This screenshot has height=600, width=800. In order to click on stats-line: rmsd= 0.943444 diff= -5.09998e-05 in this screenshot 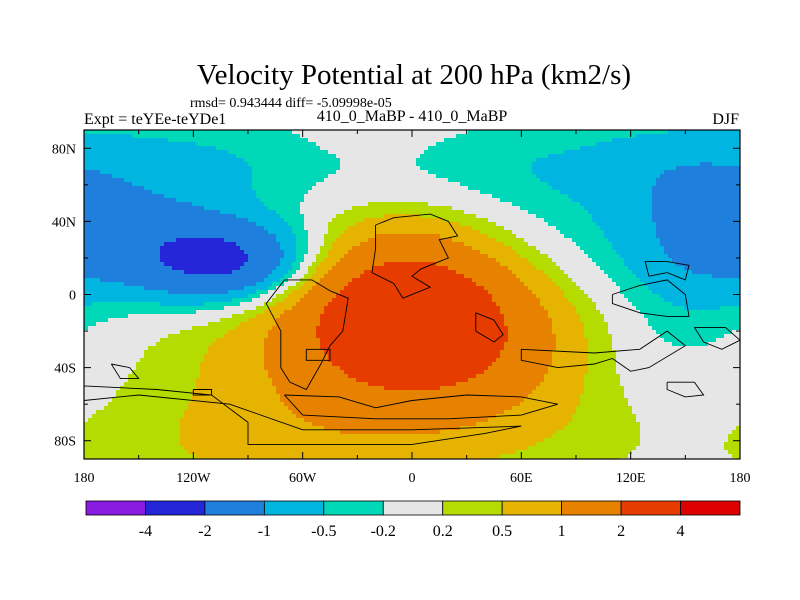, I will do `click(291, 103)`.